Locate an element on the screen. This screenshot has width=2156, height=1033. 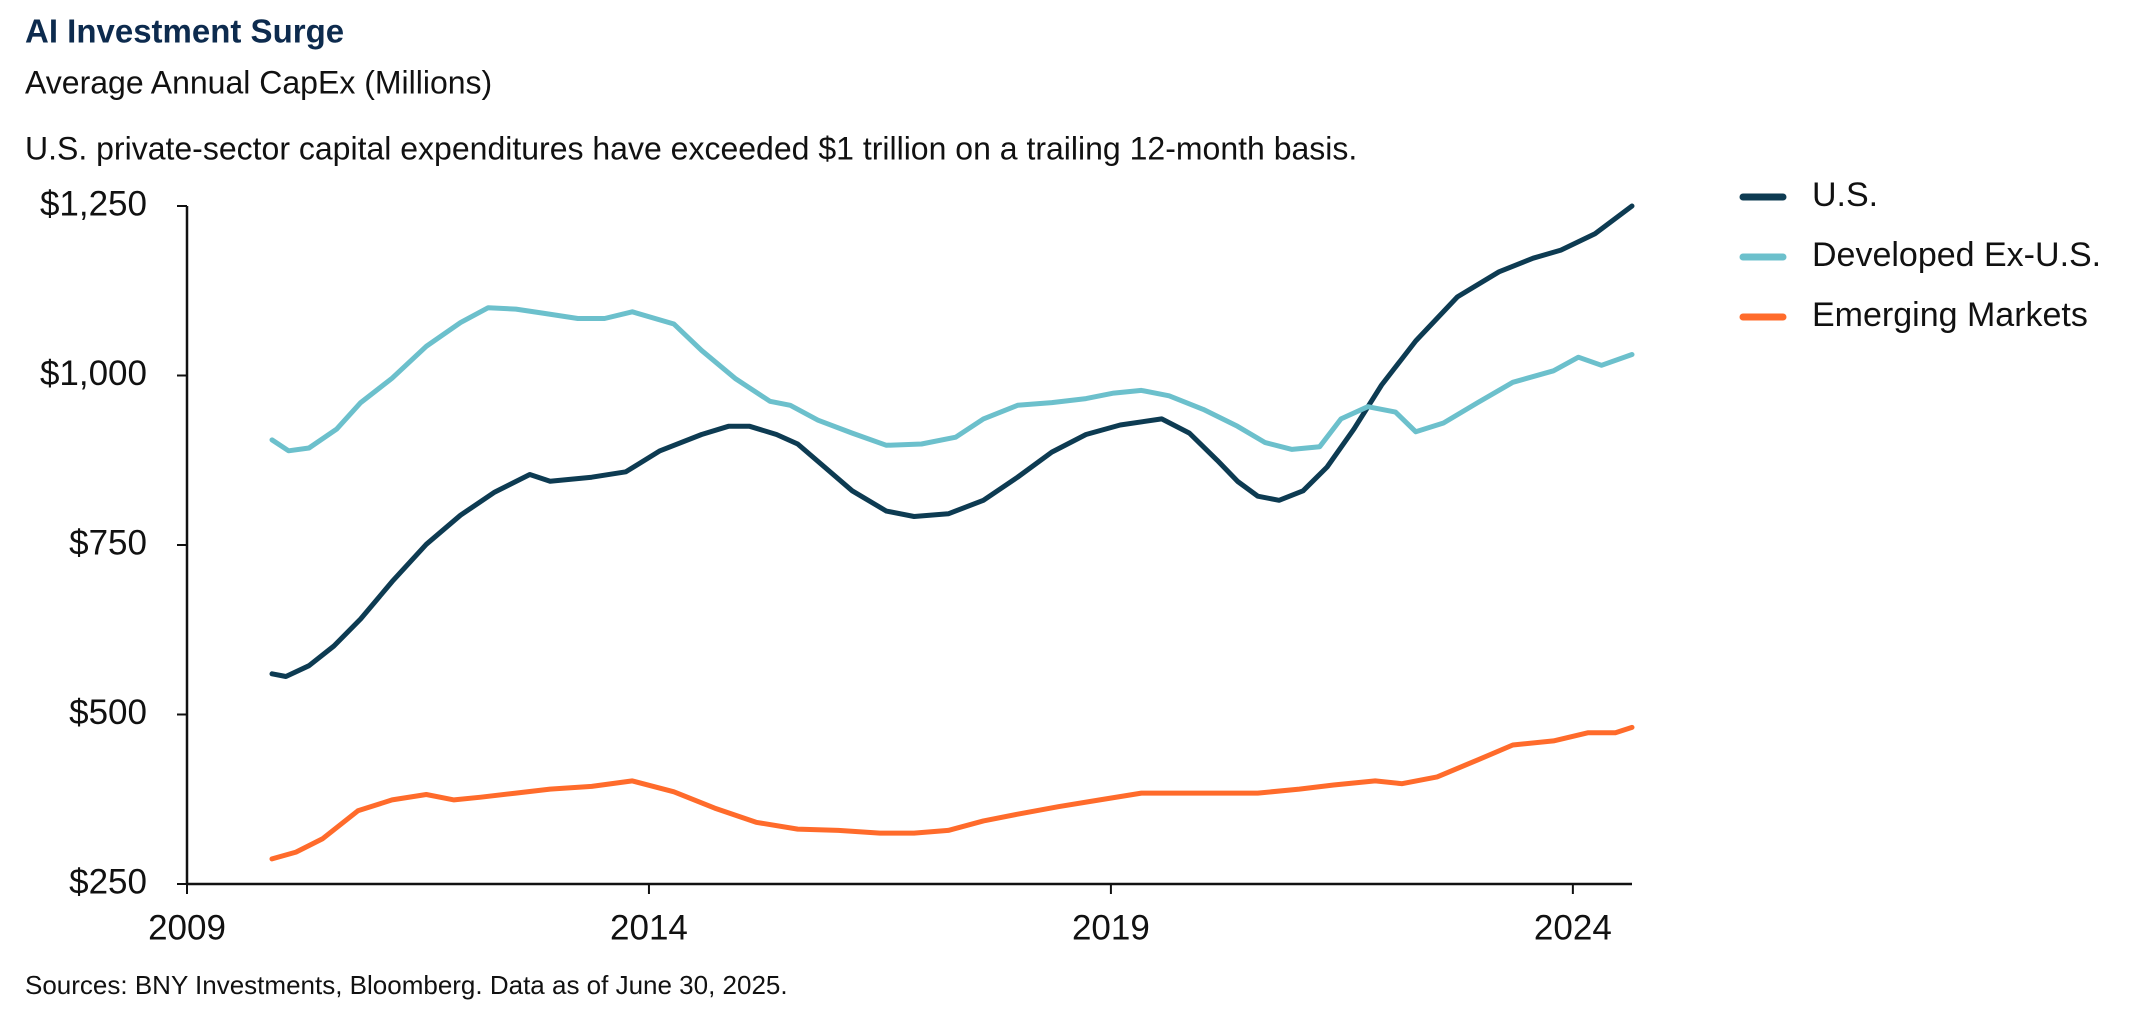
legend-label: Developed Ex-U.S. is located at coordinates (1956, 255).